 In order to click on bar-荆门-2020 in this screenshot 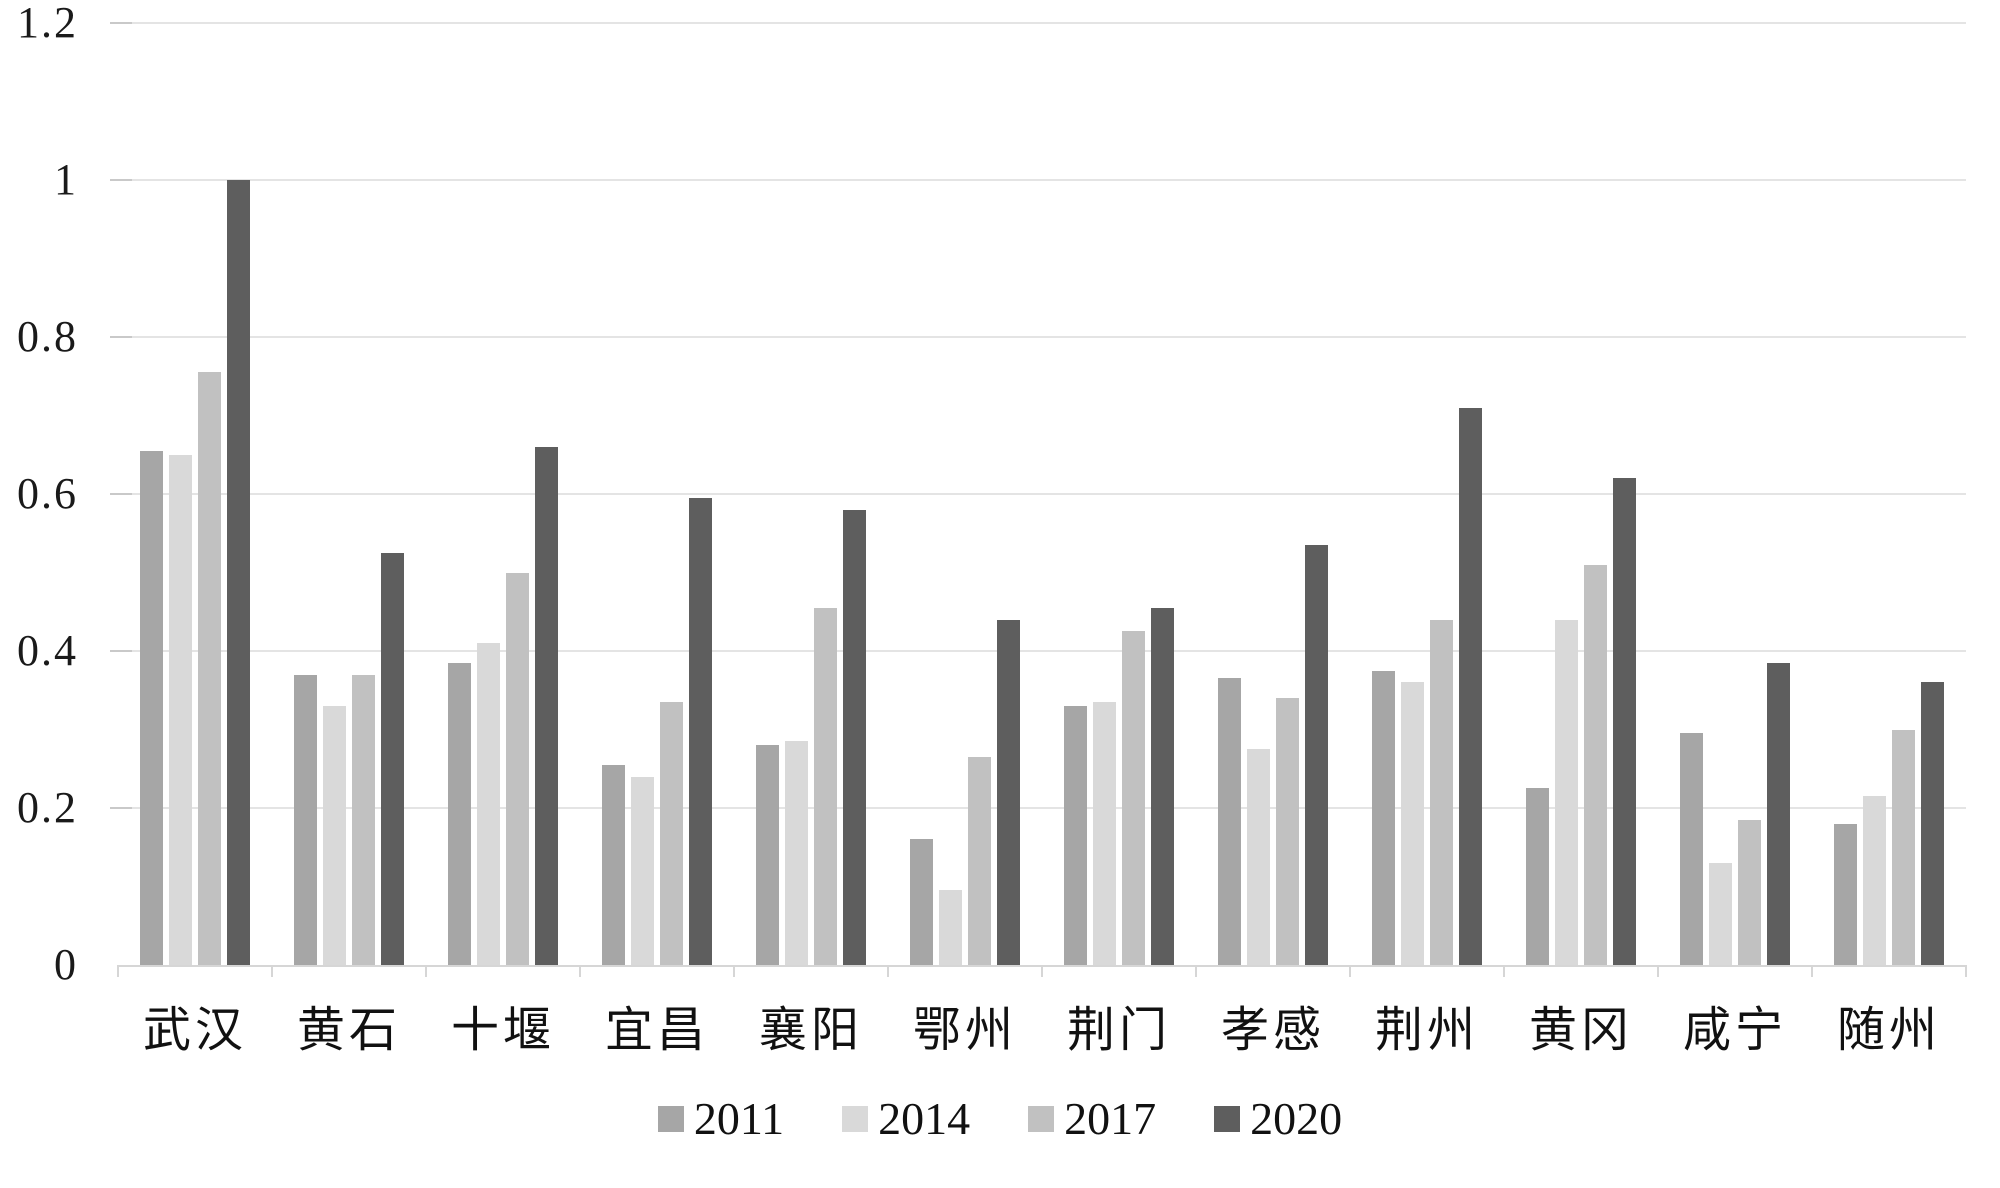, I will do `click(1162, 786)`.